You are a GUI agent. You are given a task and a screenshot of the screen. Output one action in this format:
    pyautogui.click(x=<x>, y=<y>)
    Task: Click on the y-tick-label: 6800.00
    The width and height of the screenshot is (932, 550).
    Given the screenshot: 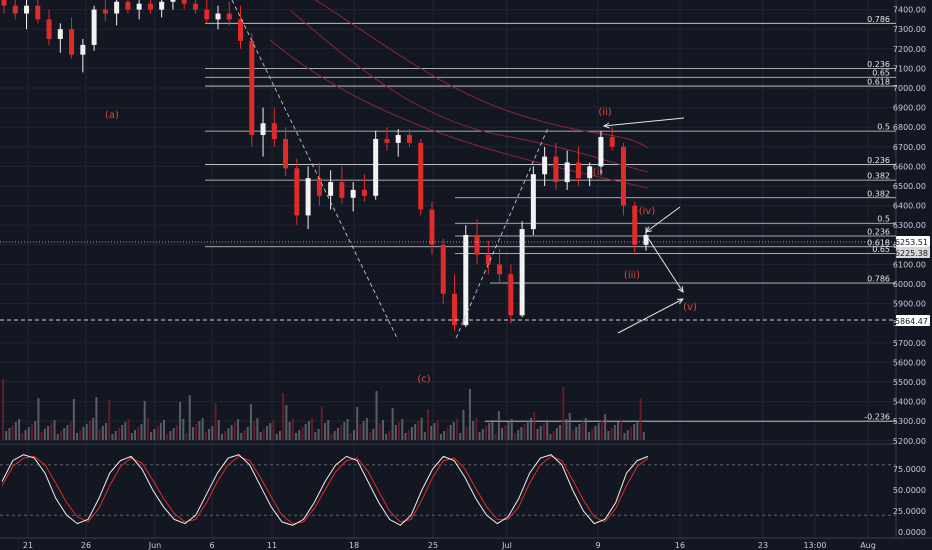 What is the action you would take?
    pyautogui.click(x=909, y=127)
    